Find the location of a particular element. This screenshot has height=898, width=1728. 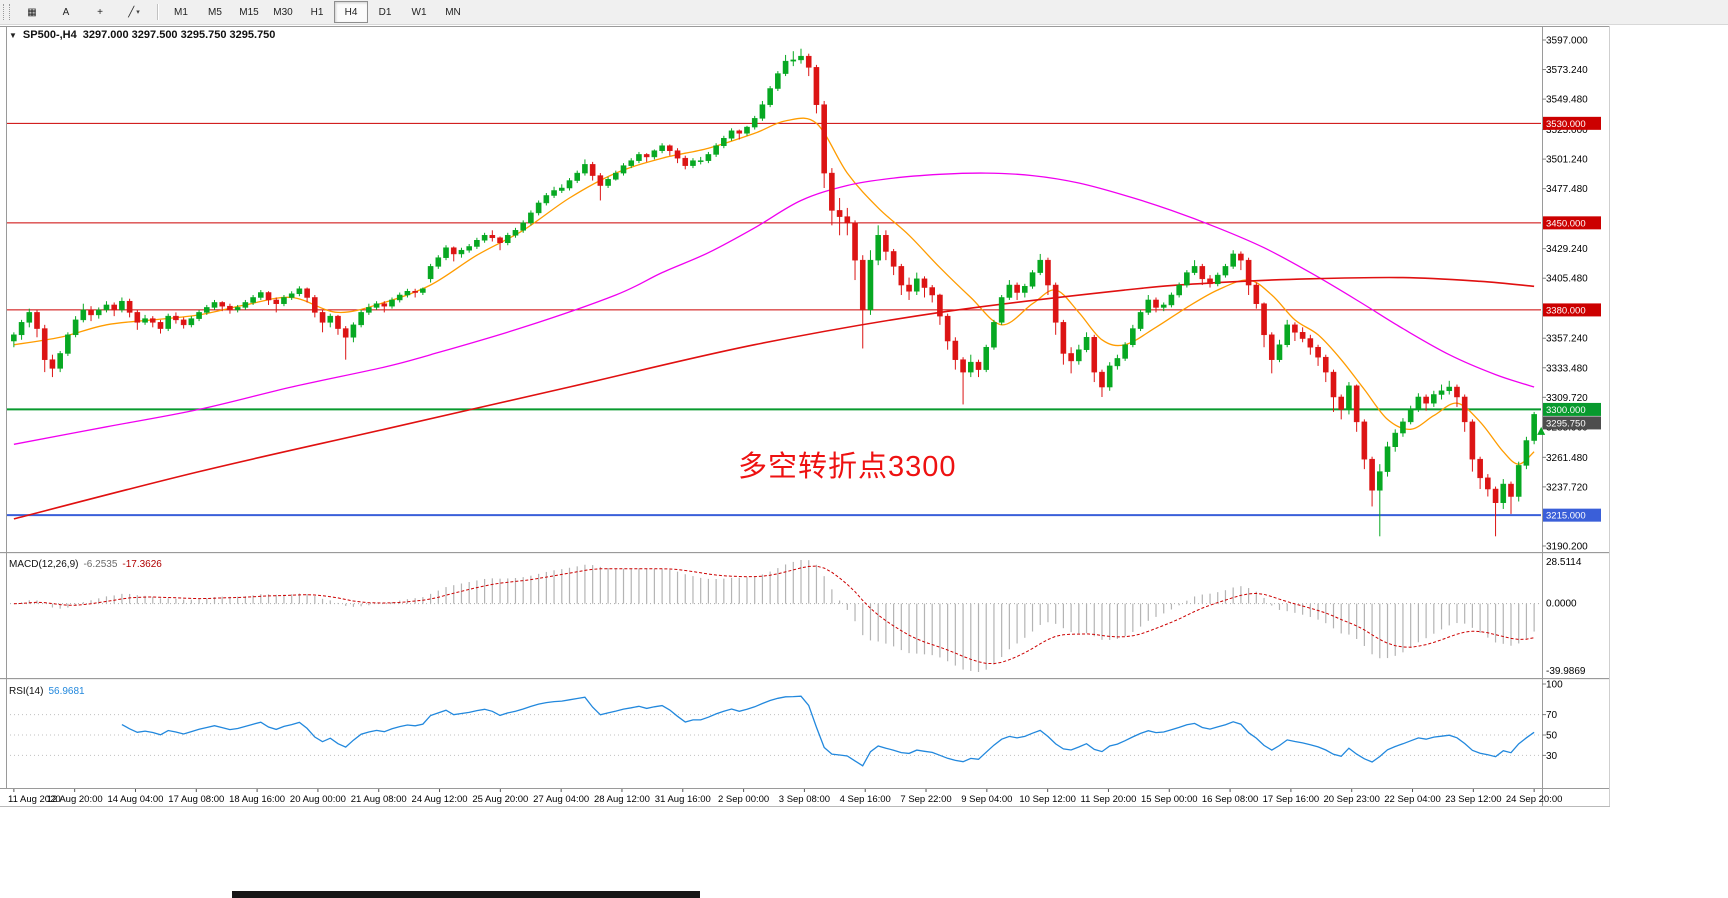

collapse-triangle-icon: ▼ is located at coordinates (13, 35).